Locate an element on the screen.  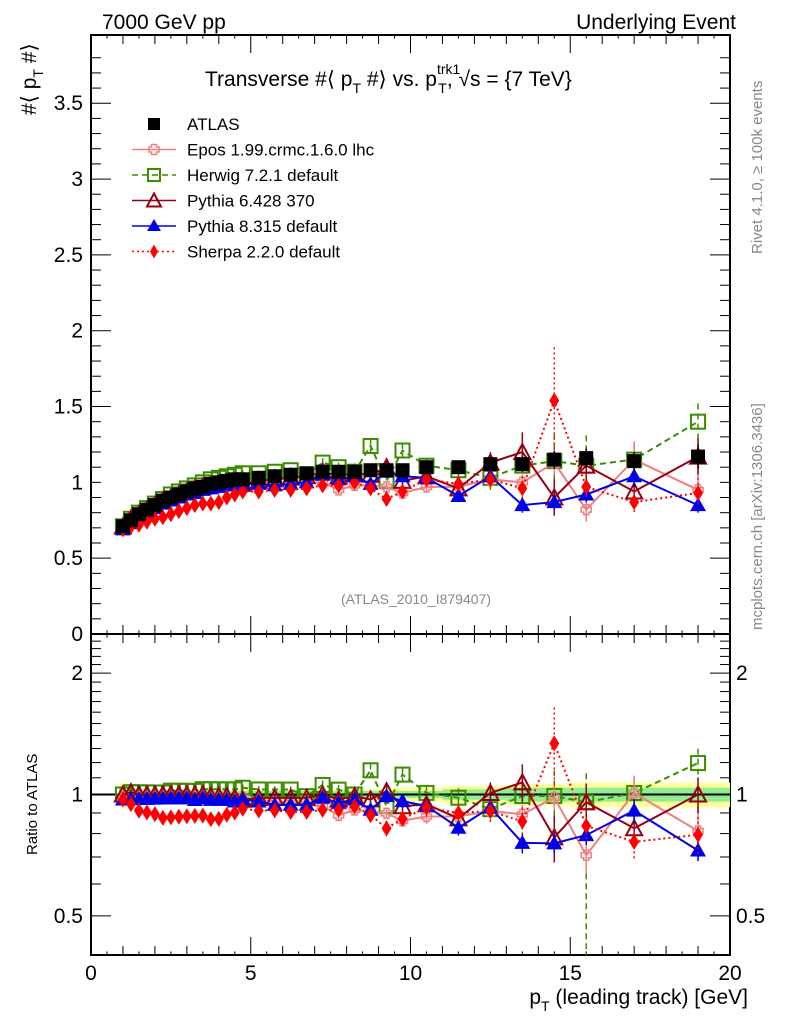
rivet-label: Rivet 4.1.0, ≥ 100k events is located at coordinates (757, 167).